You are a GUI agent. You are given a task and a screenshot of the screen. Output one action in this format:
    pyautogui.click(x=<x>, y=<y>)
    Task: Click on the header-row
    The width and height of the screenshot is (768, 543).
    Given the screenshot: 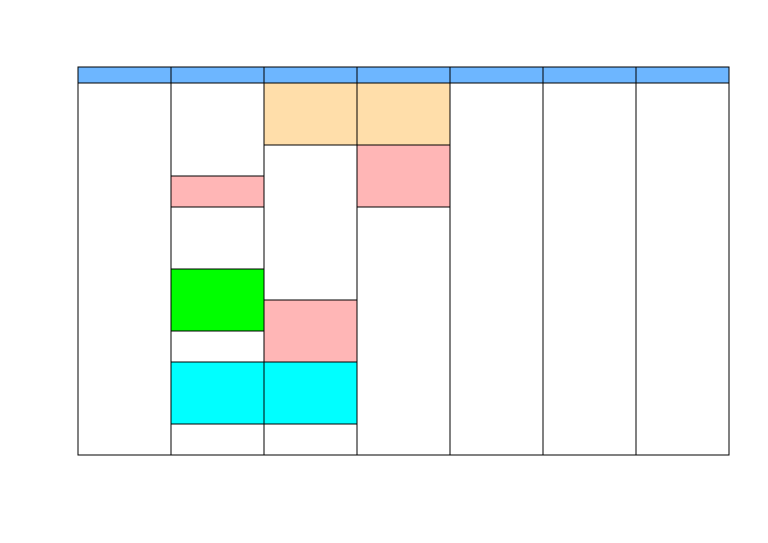 What is the action you would take?
    pyautogui.click(x=403, y=75)
    